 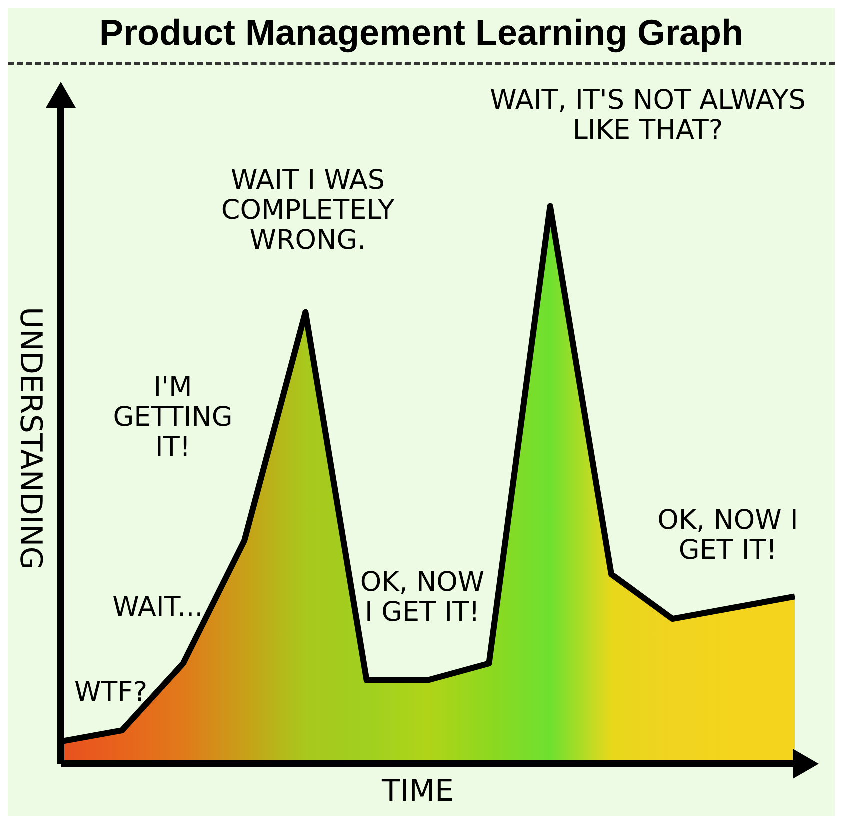 I want to click on annotation: I'M GETTING IT!, so click(x=173, y=417).